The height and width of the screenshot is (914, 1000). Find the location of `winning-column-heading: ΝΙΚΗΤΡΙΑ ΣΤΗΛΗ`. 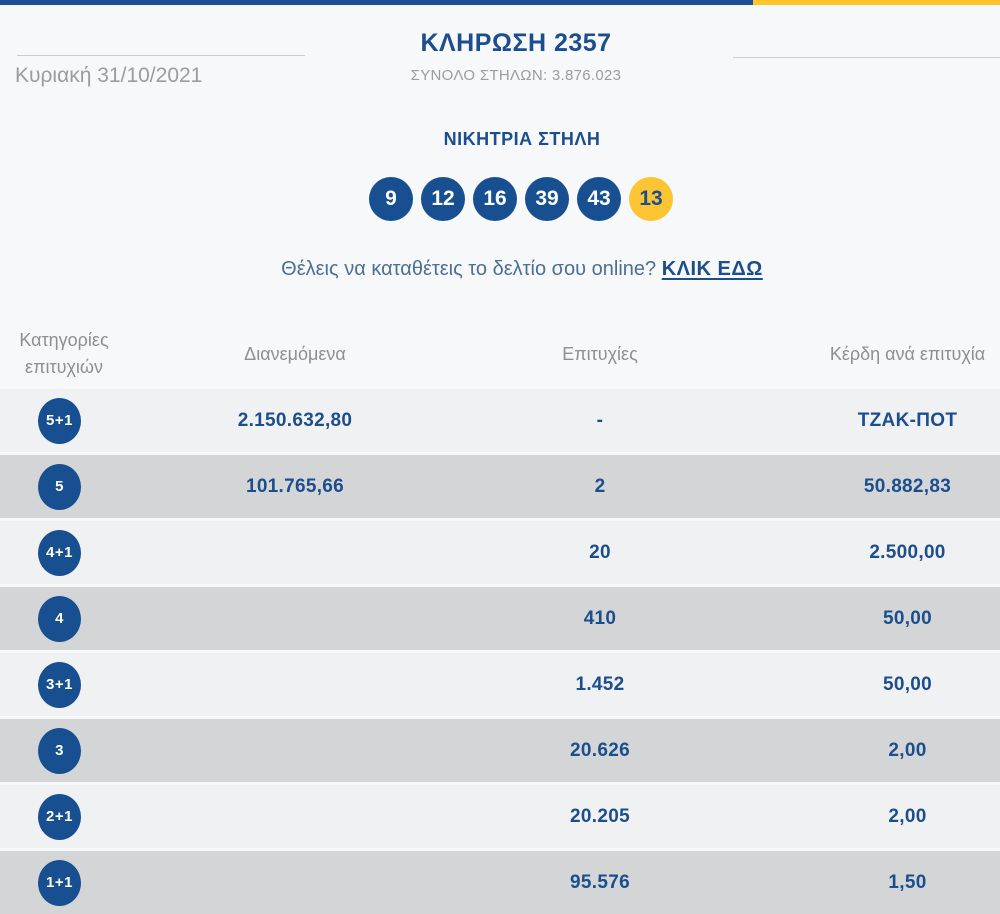

winning-column-heading: ΝΙΚΗΤΡΙΑ ΣΤΗΛΗ is located at coordinates (522, 139).